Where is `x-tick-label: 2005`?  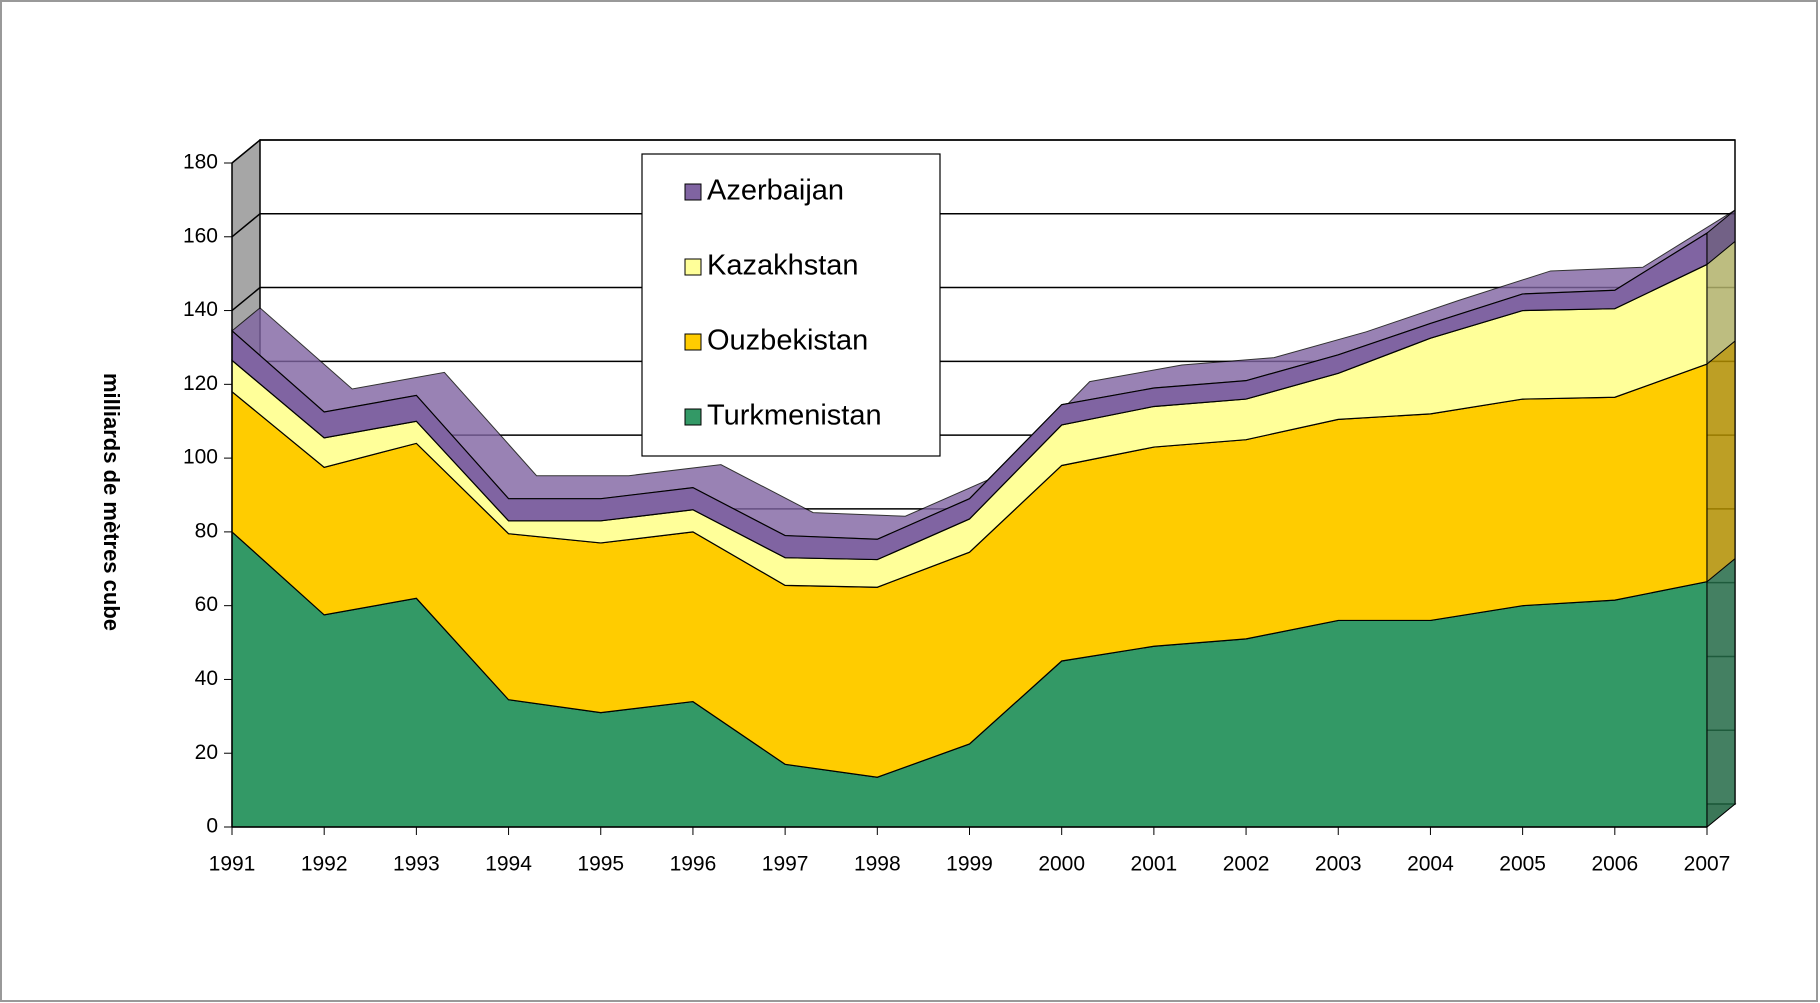 x-tick-label: 2005 is located at coordinates (1522, 864).